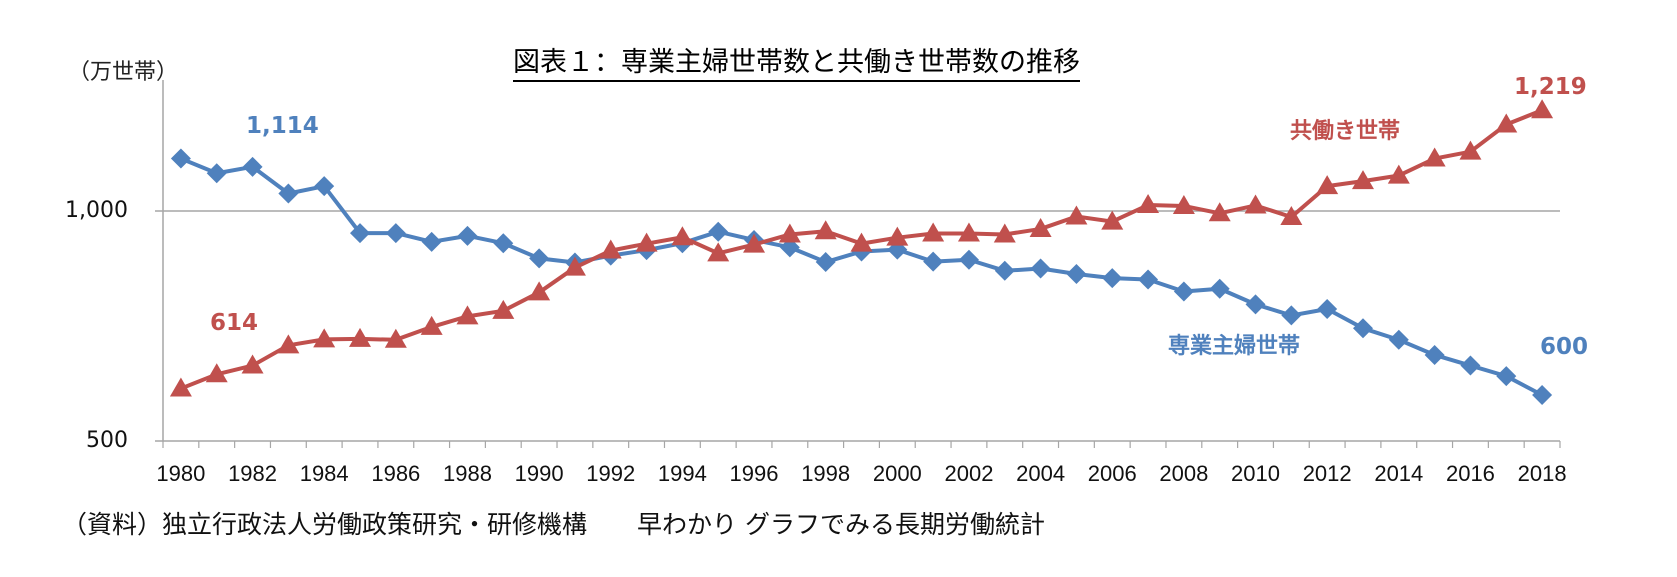 This screenshot has height=577, width=1677. What do you see at coordinates (107, 440) in the screenshot?
I see `y-tick-500: 500` at bounding box center [107, 440].